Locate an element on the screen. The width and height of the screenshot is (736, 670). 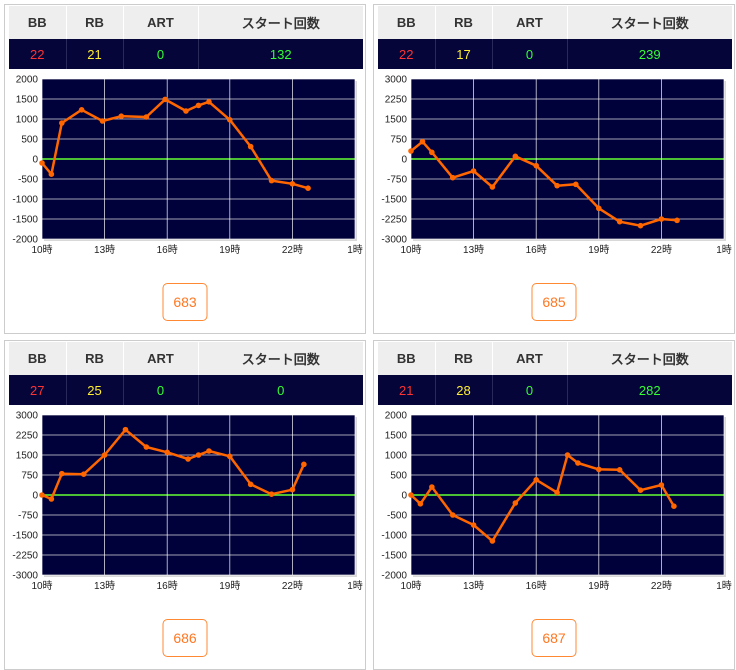
y-tick-label: 1000 is located at coordinates (396, 456).